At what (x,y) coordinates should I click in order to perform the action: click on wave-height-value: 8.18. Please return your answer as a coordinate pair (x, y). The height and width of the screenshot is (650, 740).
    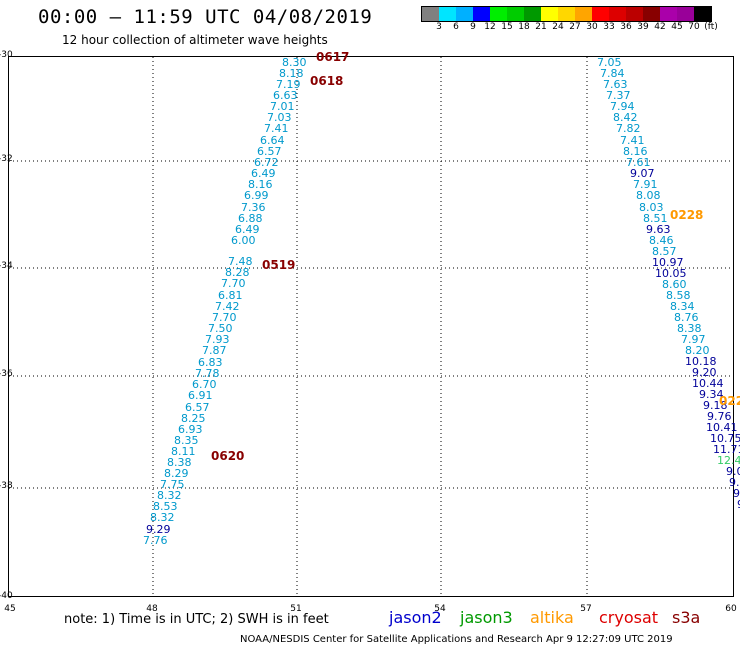
    Looking at the image, I should click on (291, 73).